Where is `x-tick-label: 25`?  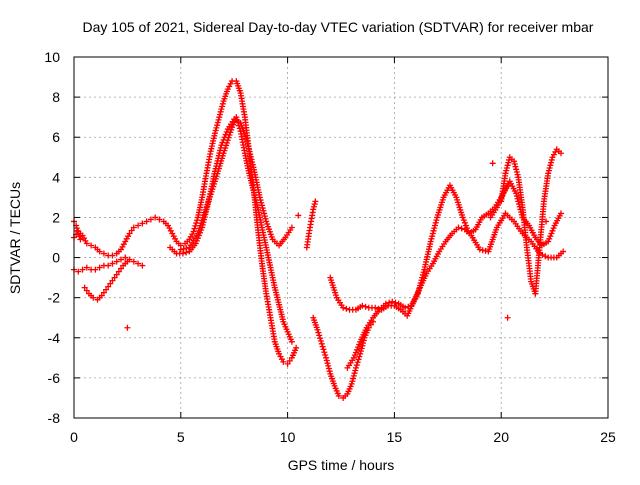 x-tick-label: 25 is located at coordinates (608, 437).